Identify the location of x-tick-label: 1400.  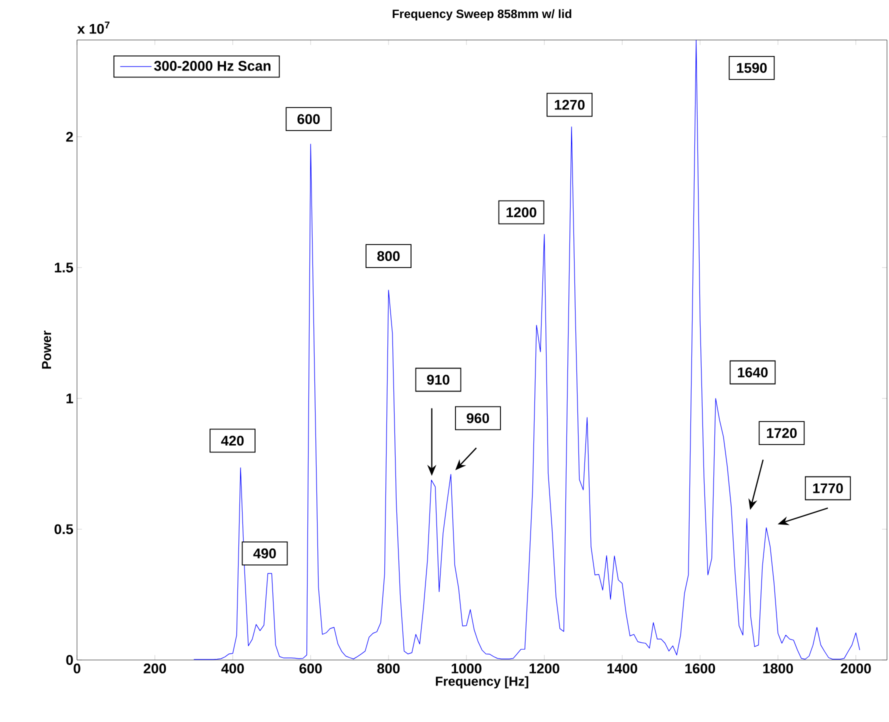
(623, 669).